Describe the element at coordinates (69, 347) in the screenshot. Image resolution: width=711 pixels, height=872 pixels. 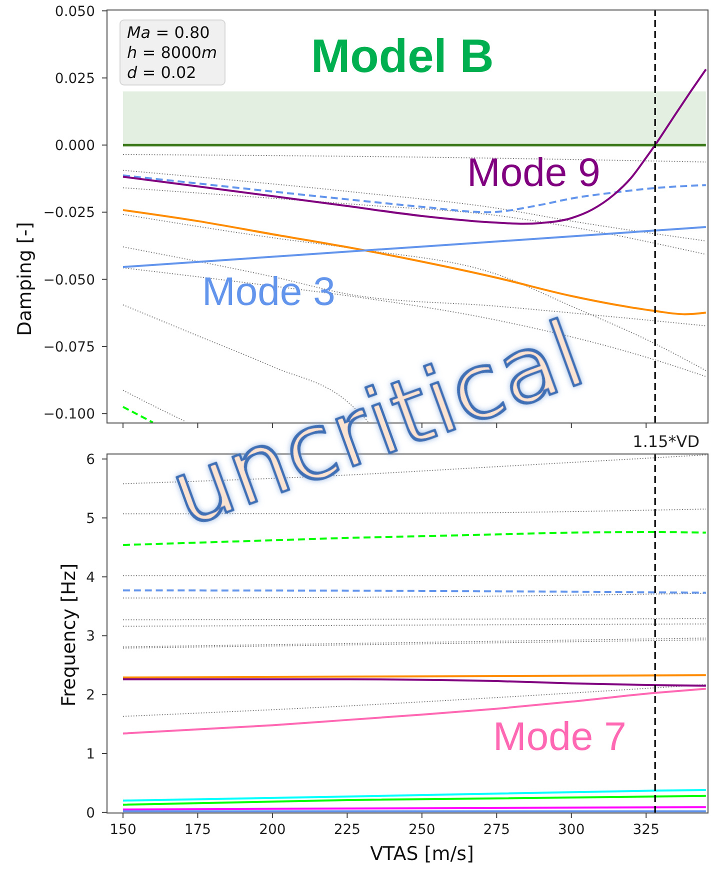
I see `y-tick-label: −0.075` at that location.